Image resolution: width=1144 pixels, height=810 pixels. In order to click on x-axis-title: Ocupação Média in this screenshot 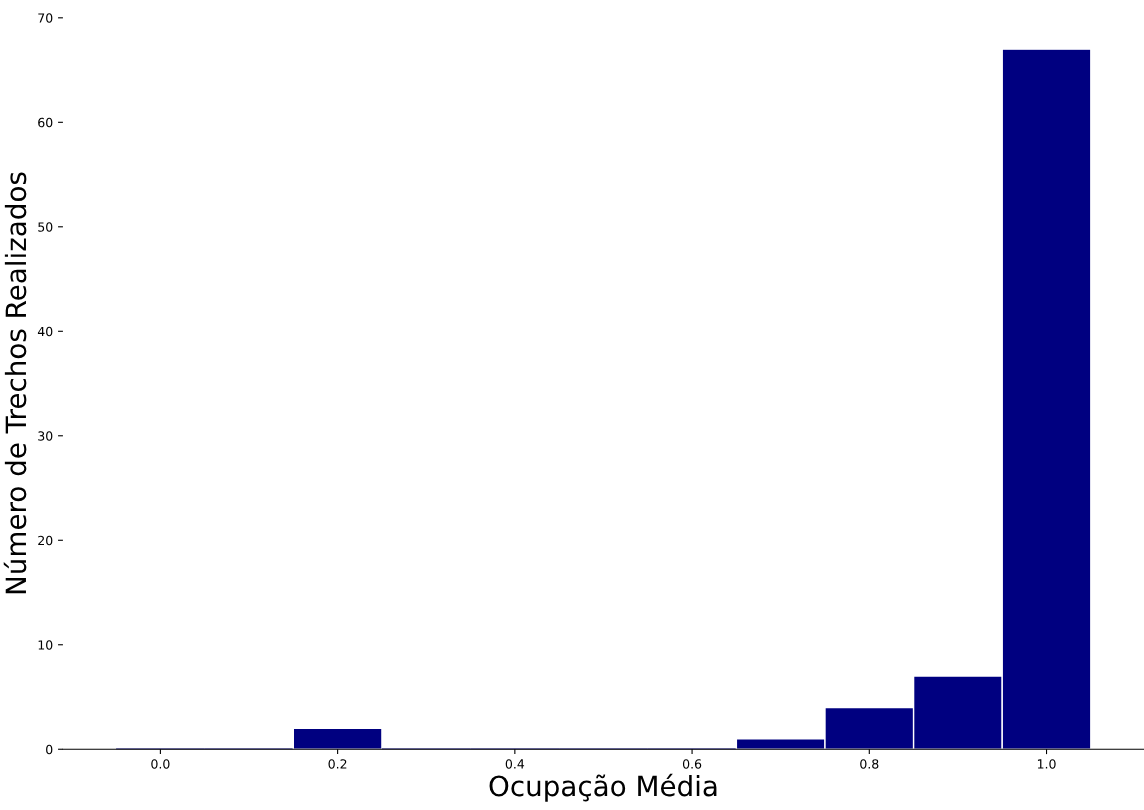, I will do `click(603, 787)`.